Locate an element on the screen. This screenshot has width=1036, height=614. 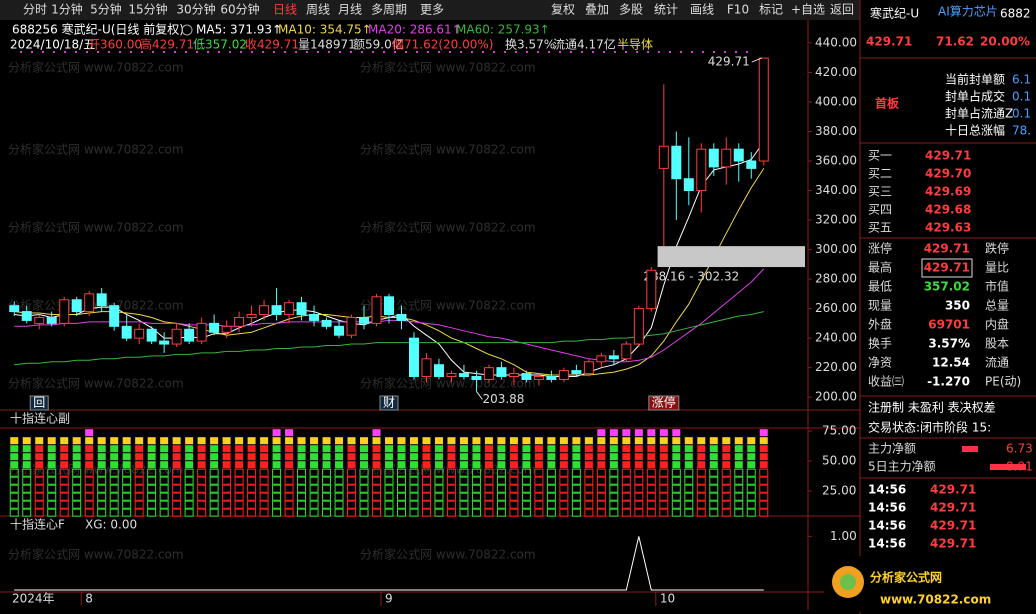
toolbar-button: 画线 is located at coordinates (702, 10).